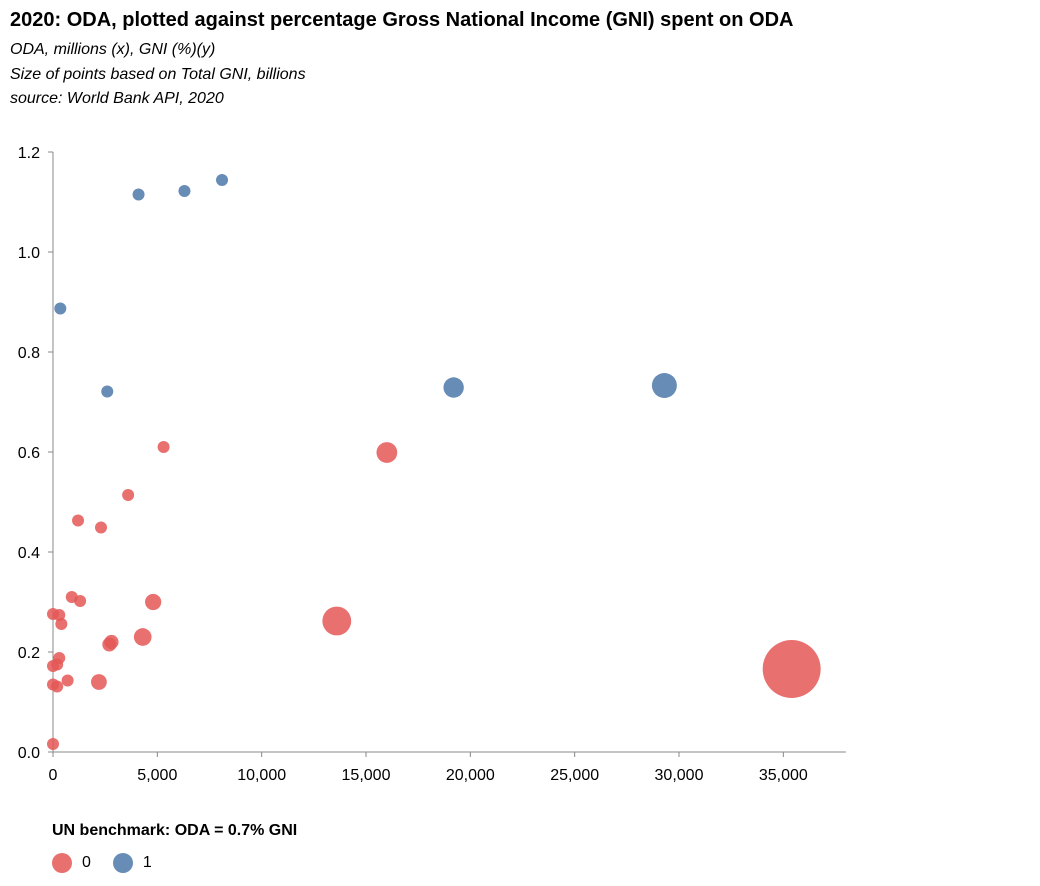  What do you see at coordinates (175, 830) in the screenshot?
I see `legend-title: UN benchmark: ODA = 0.7% GNI` at bounding box center [175, 830].